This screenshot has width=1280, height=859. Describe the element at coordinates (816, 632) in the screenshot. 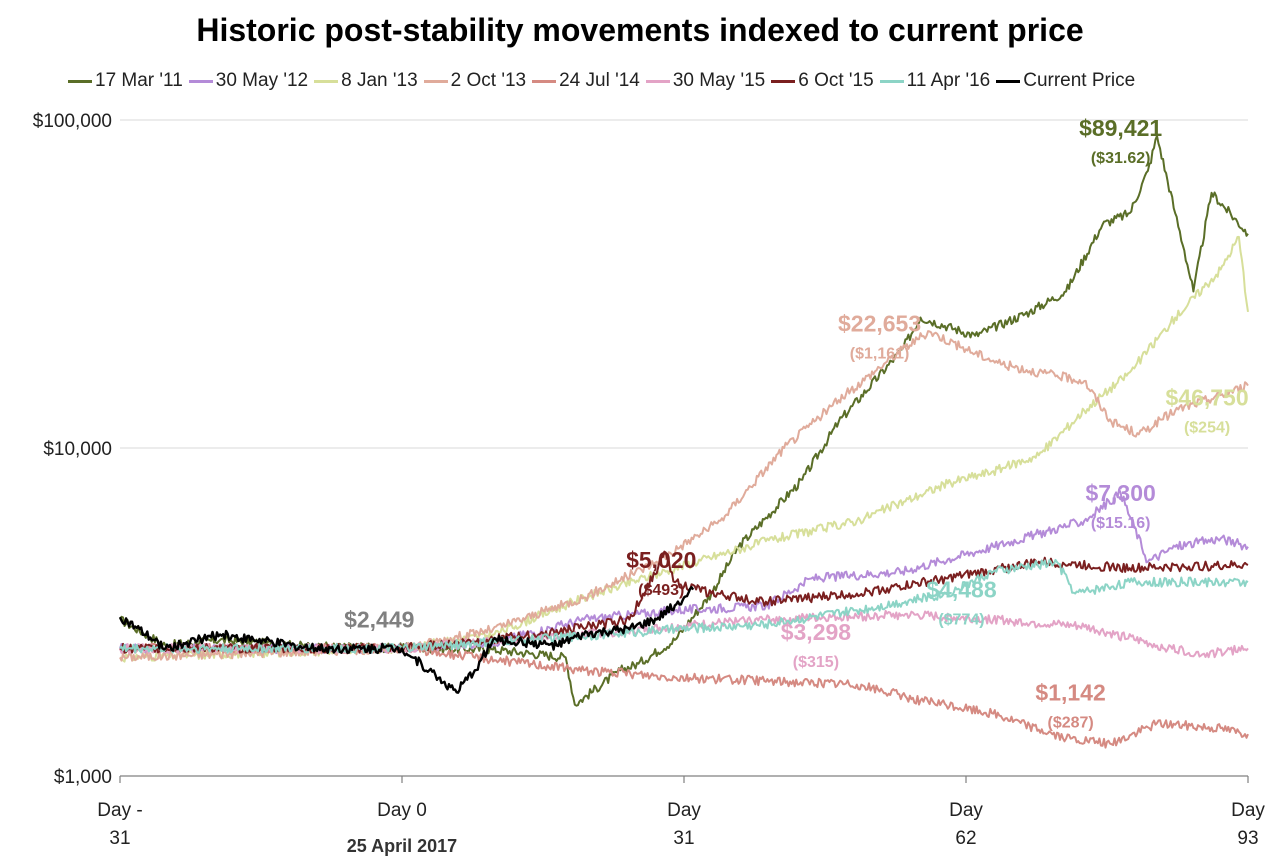

I see `annotation-value-7: $3,298` at that location.